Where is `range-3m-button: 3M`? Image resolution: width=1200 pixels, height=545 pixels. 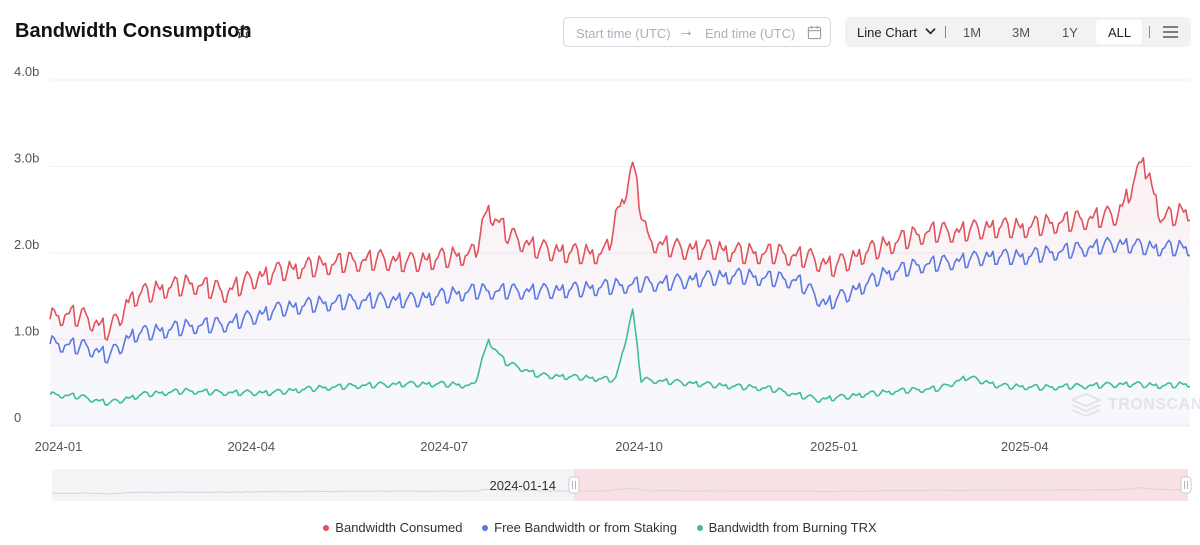 range-3m-button: 3M is located at coordinates (1021, 32).